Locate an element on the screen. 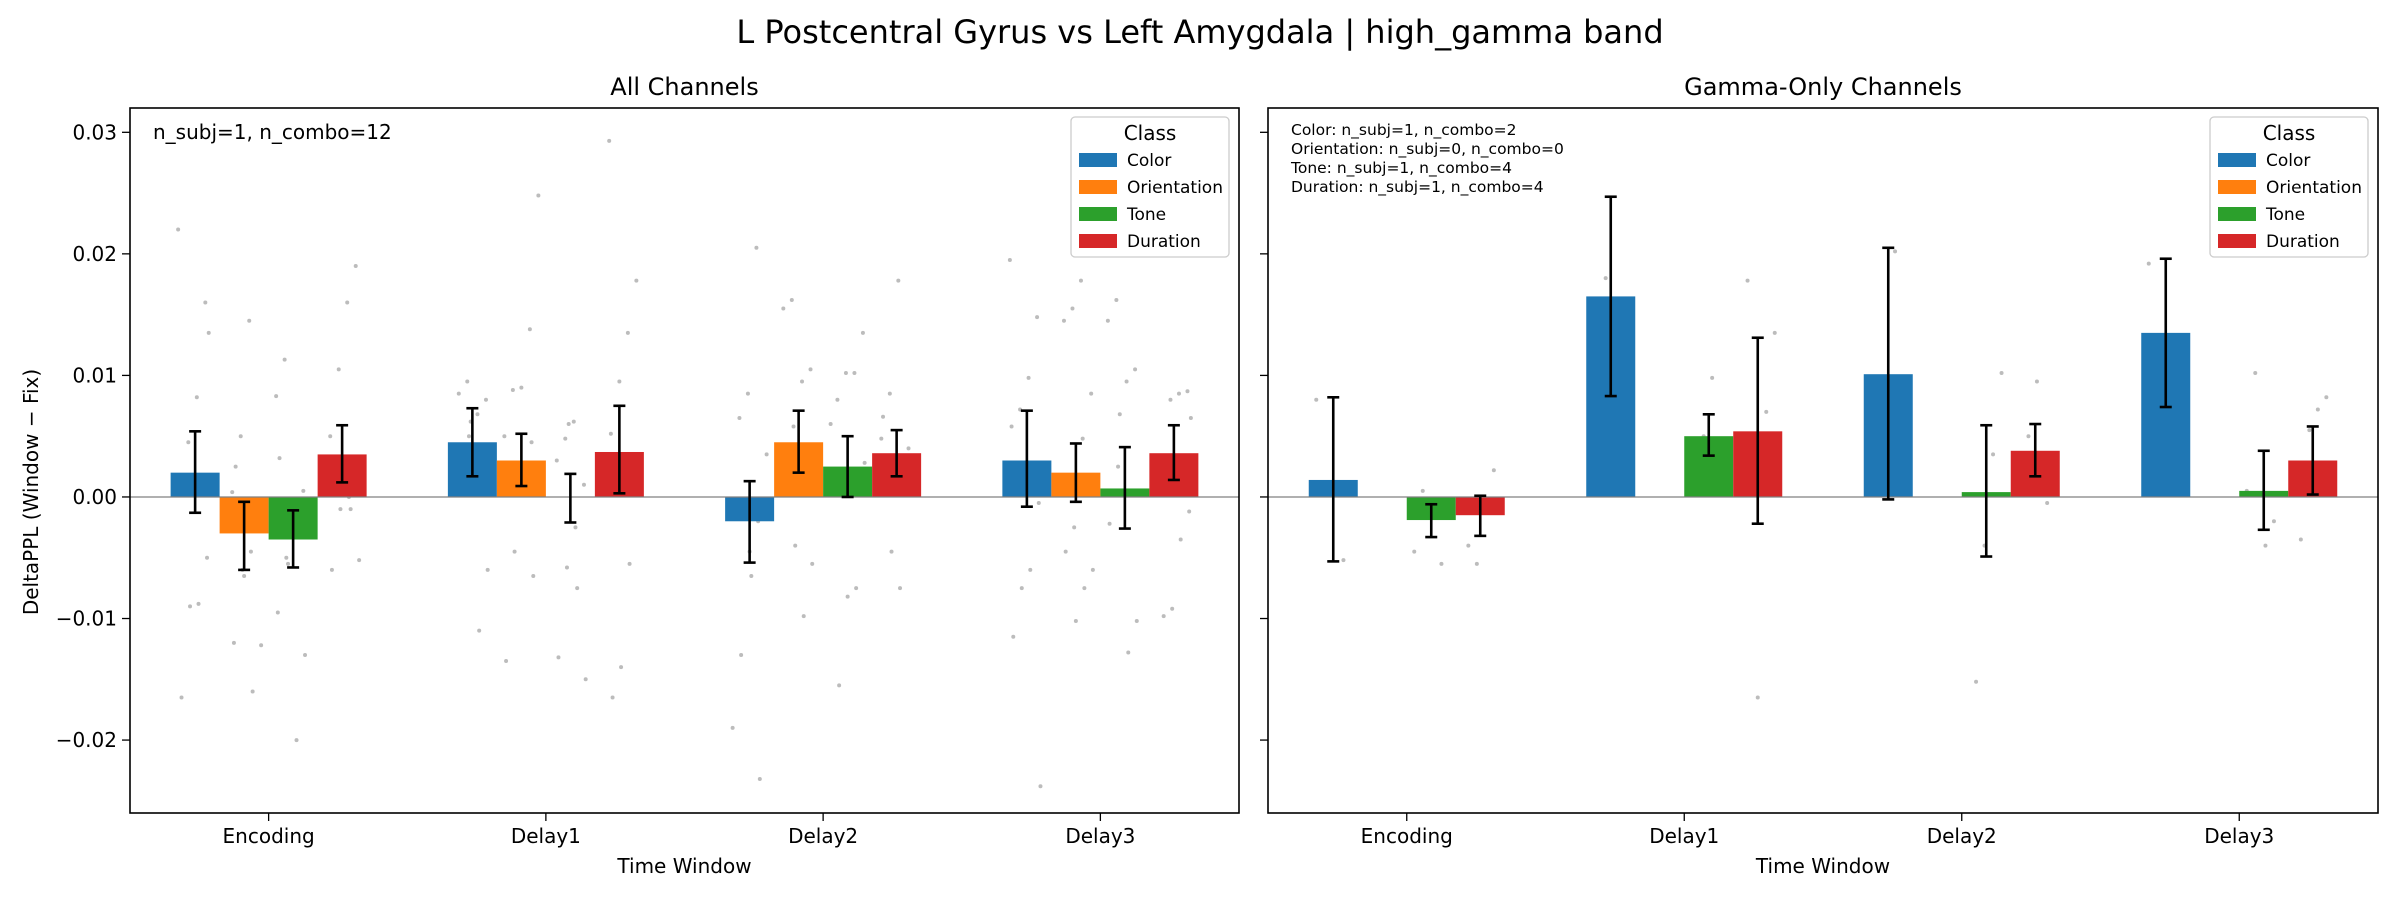  error-bar-color-delay2 is located at coordinates (749, 521).